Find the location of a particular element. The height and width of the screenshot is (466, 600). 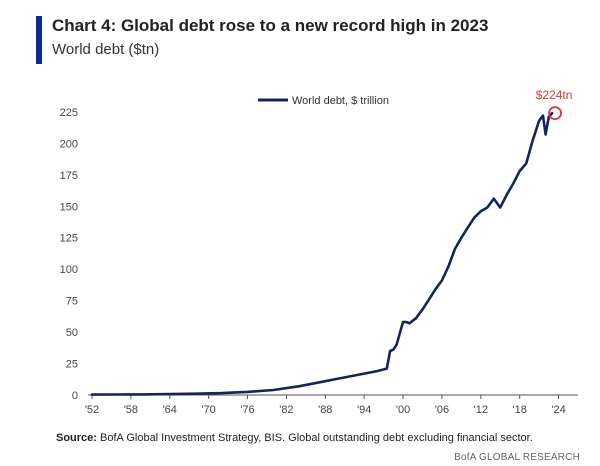

y-tick-label: 75 is located at coordinates (72, 302).